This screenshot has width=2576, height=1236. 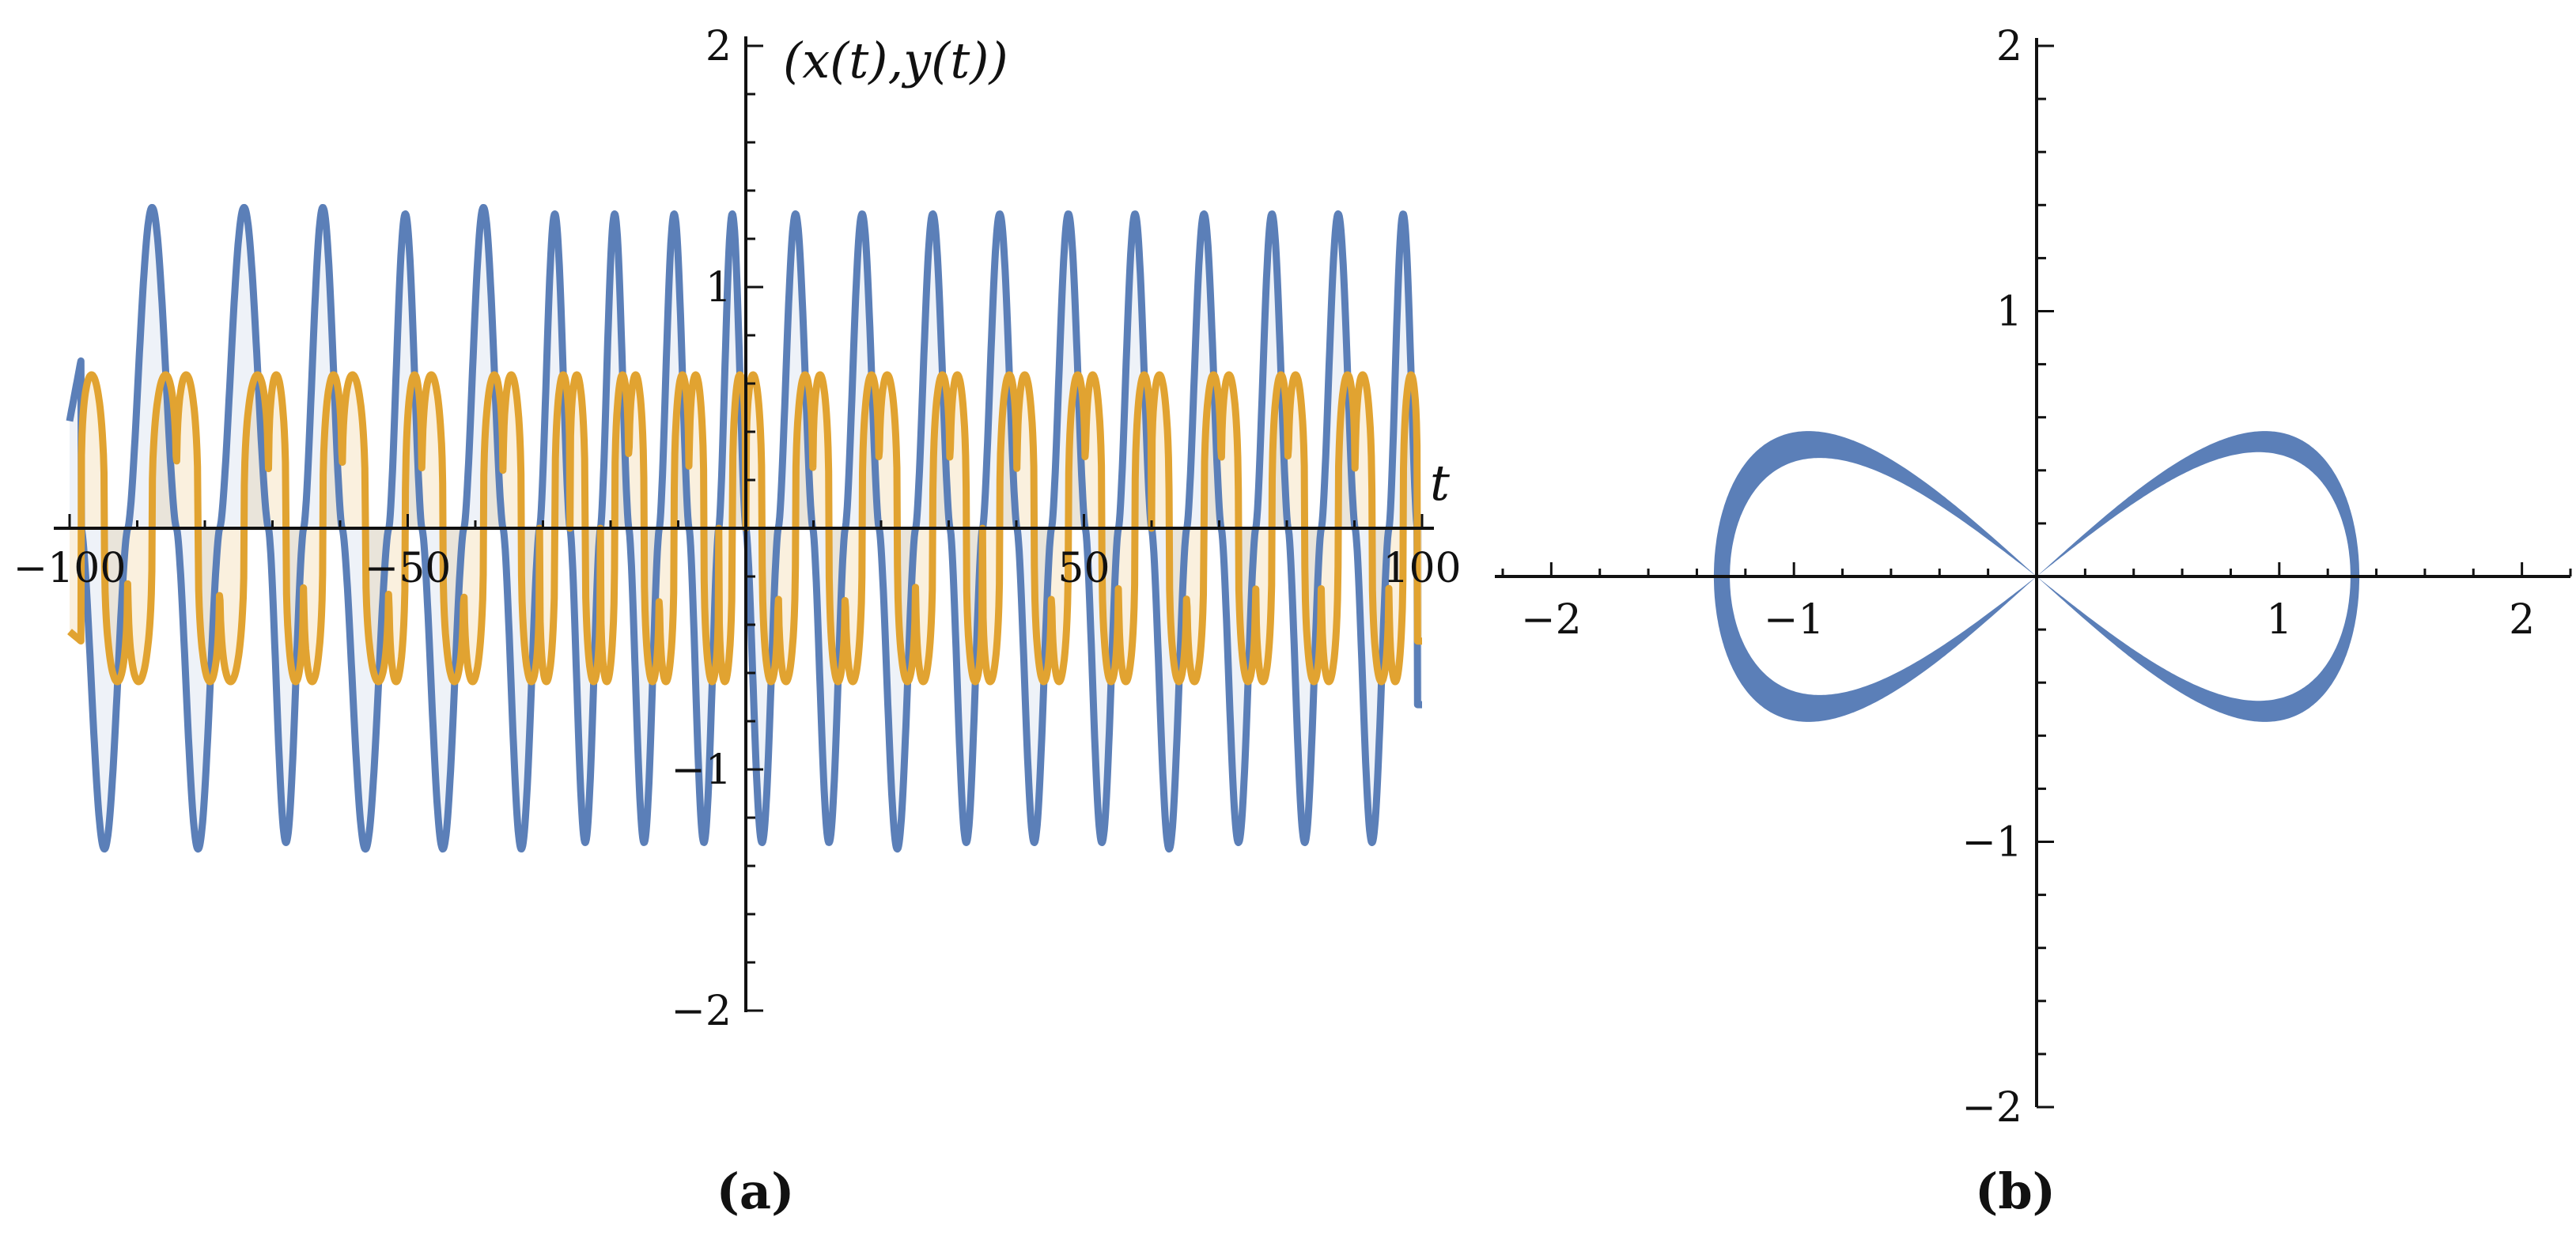 I want to click on x-tick-label-b: −1, so click(x=1795, y=620).